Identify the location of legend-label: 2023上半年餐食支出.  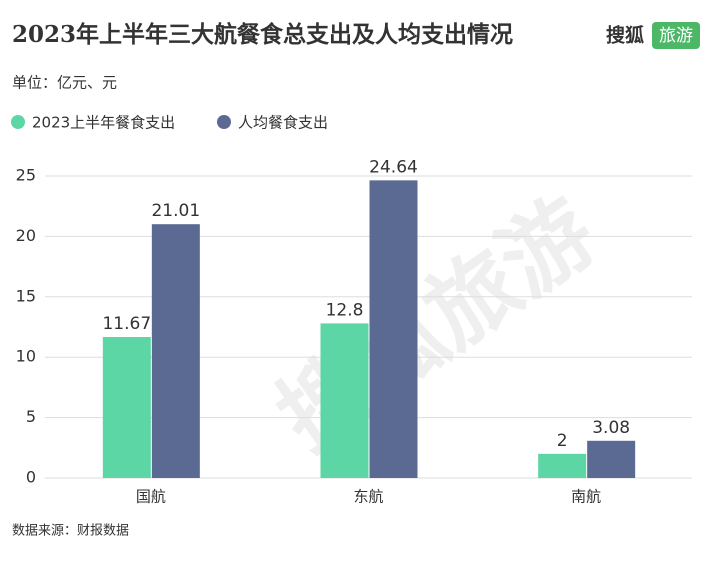
(103, 123).